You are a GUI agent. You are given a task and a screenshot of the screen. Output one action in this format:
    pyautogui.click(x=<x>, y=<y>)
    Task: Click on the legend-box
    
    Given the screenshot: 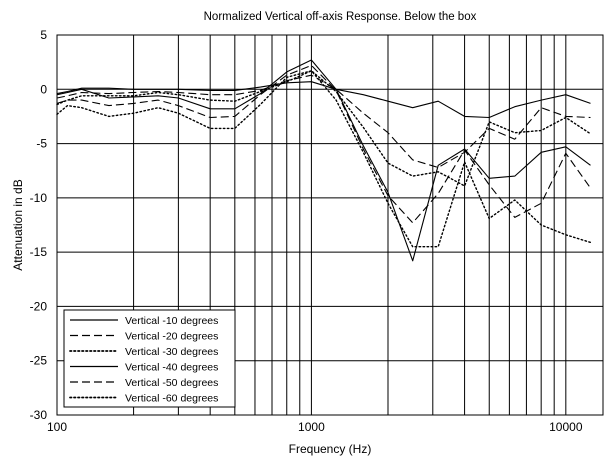 What is the action you would take?
    pyautogui.click(x=149, y=358)
    